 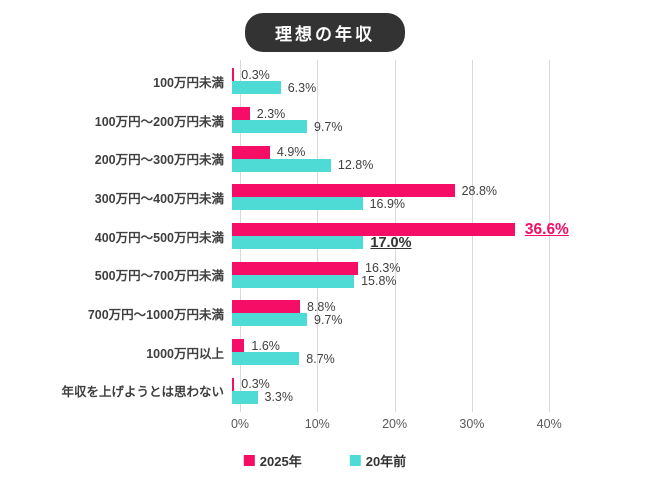 What do you see at coordinates (355, 165) in the screenshot?
I see `value-label: 12.8%` at bounding box center [355, 165].